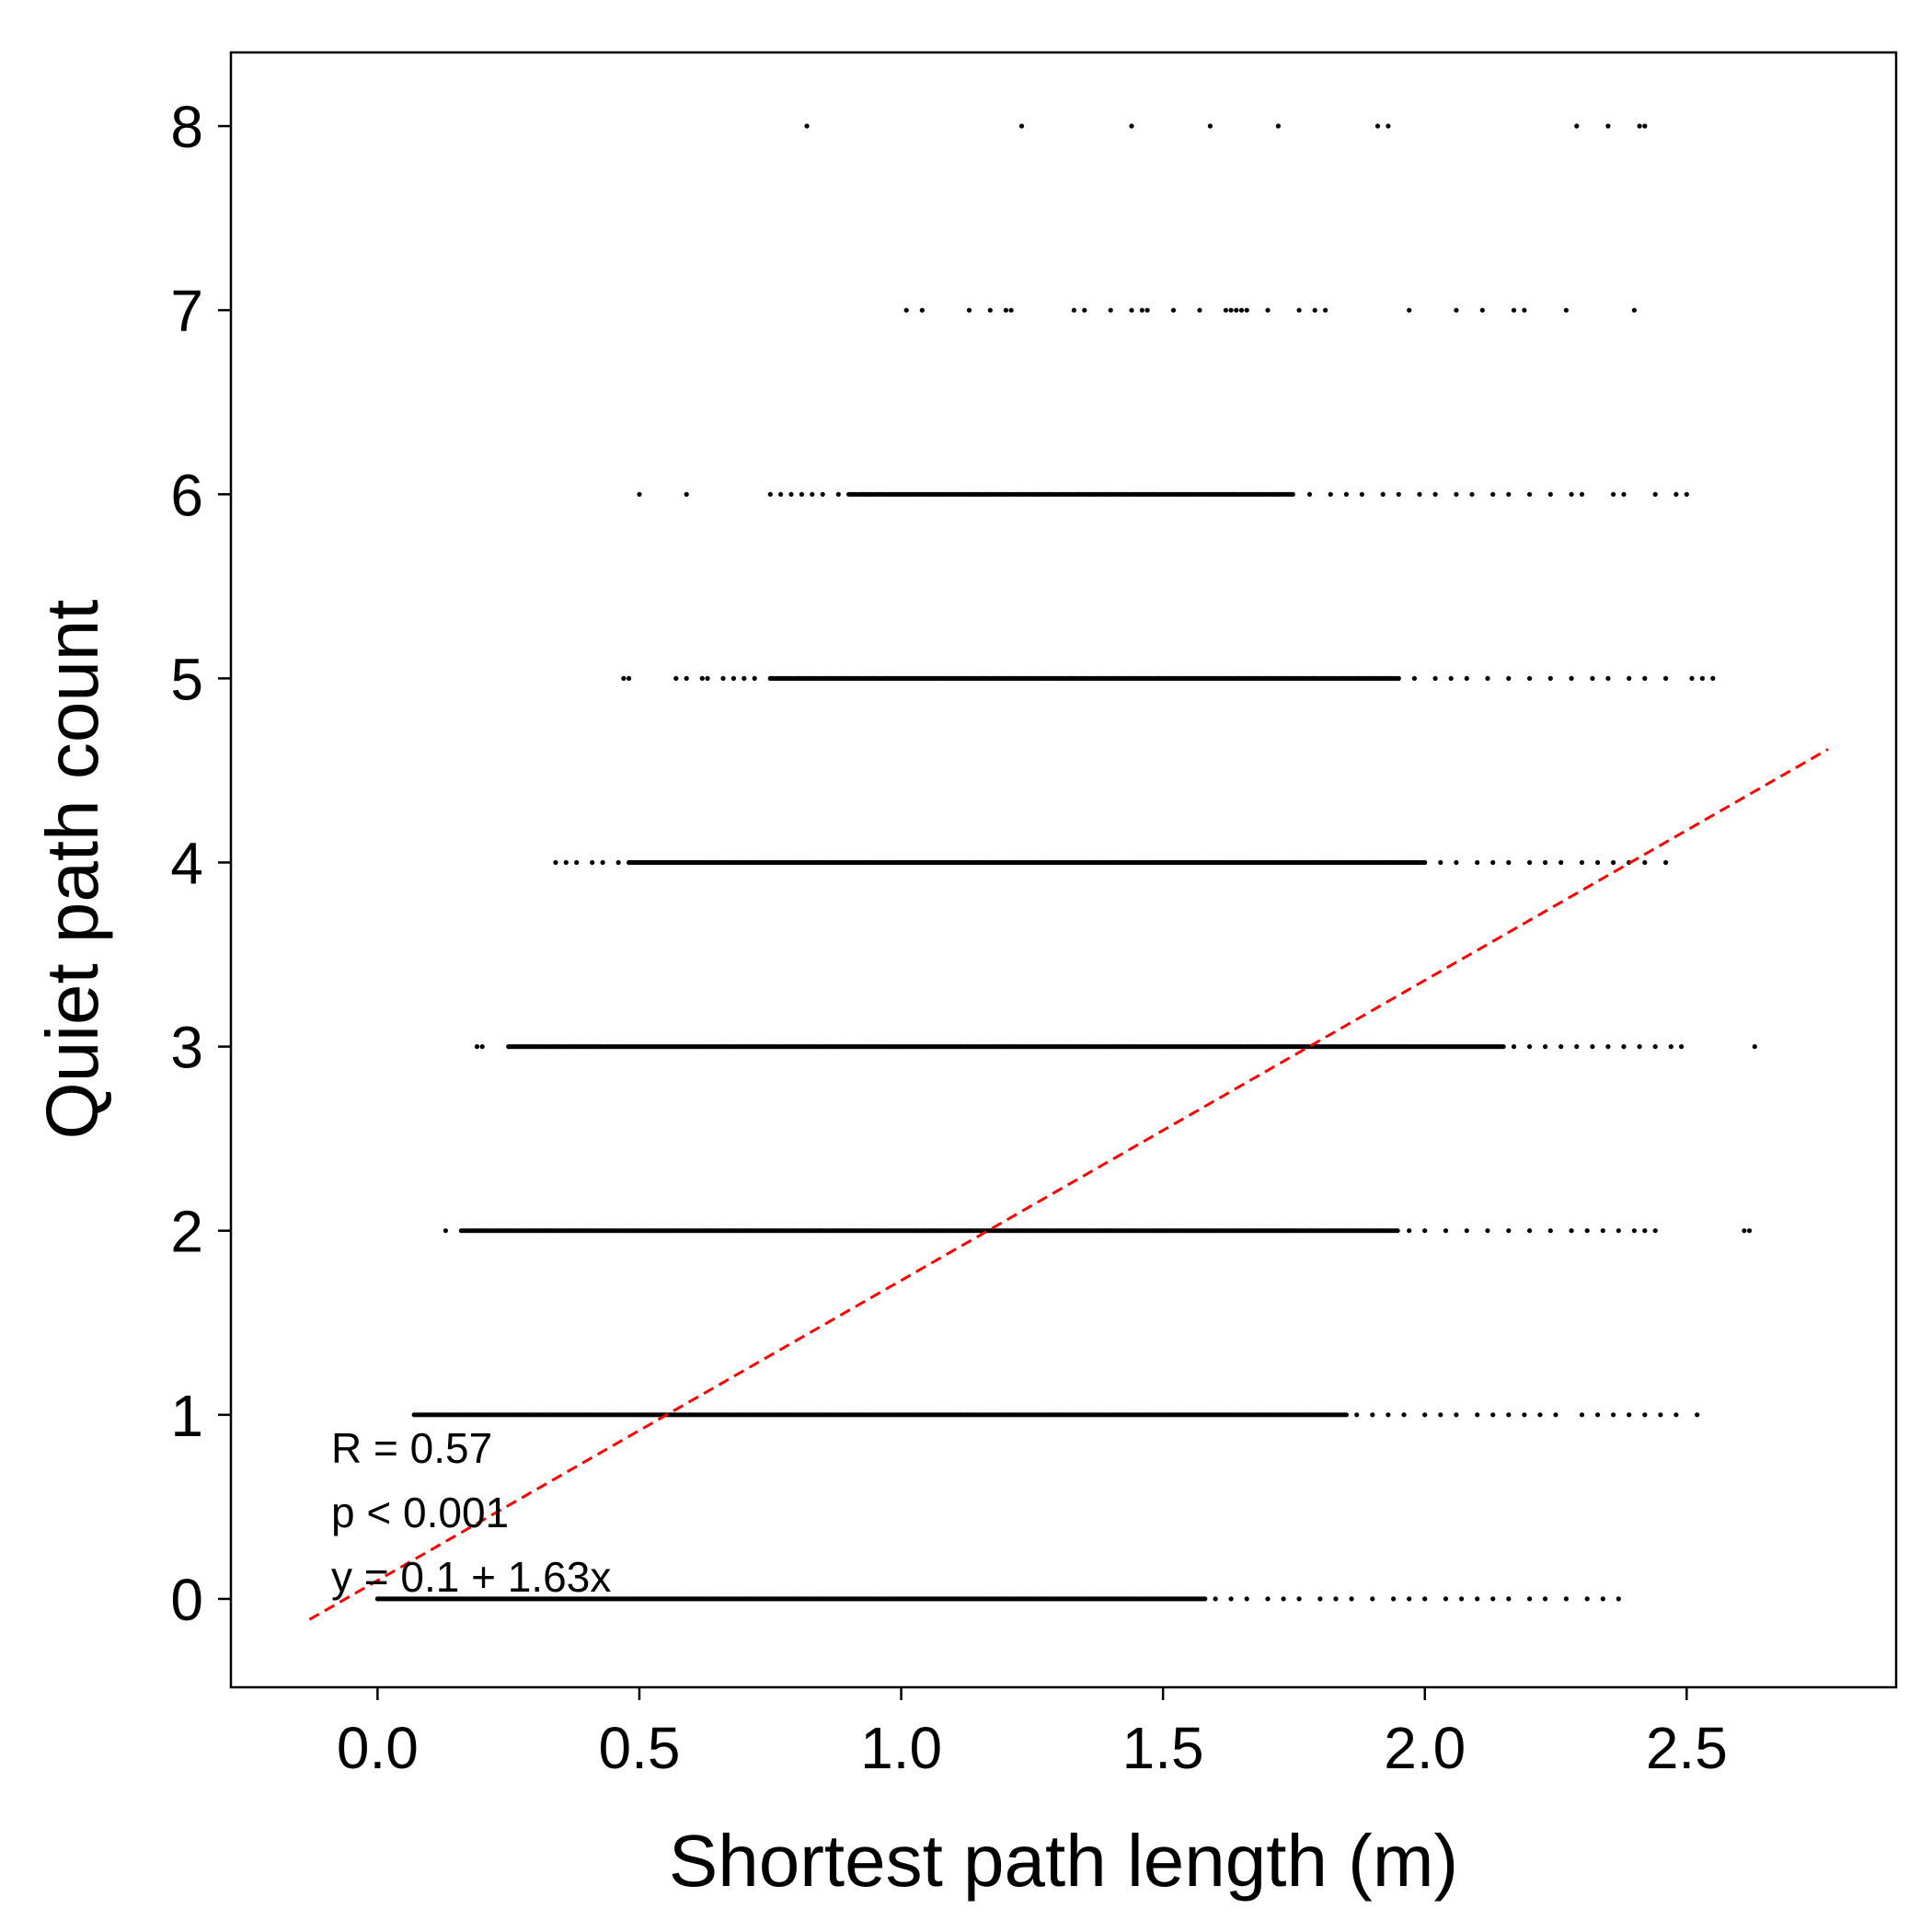 The height and width of the screenshot is (1932, 1932). Describe the element at coordinates (186, 495) in the screenshot. I see `y-tick-label: 6` at that location.